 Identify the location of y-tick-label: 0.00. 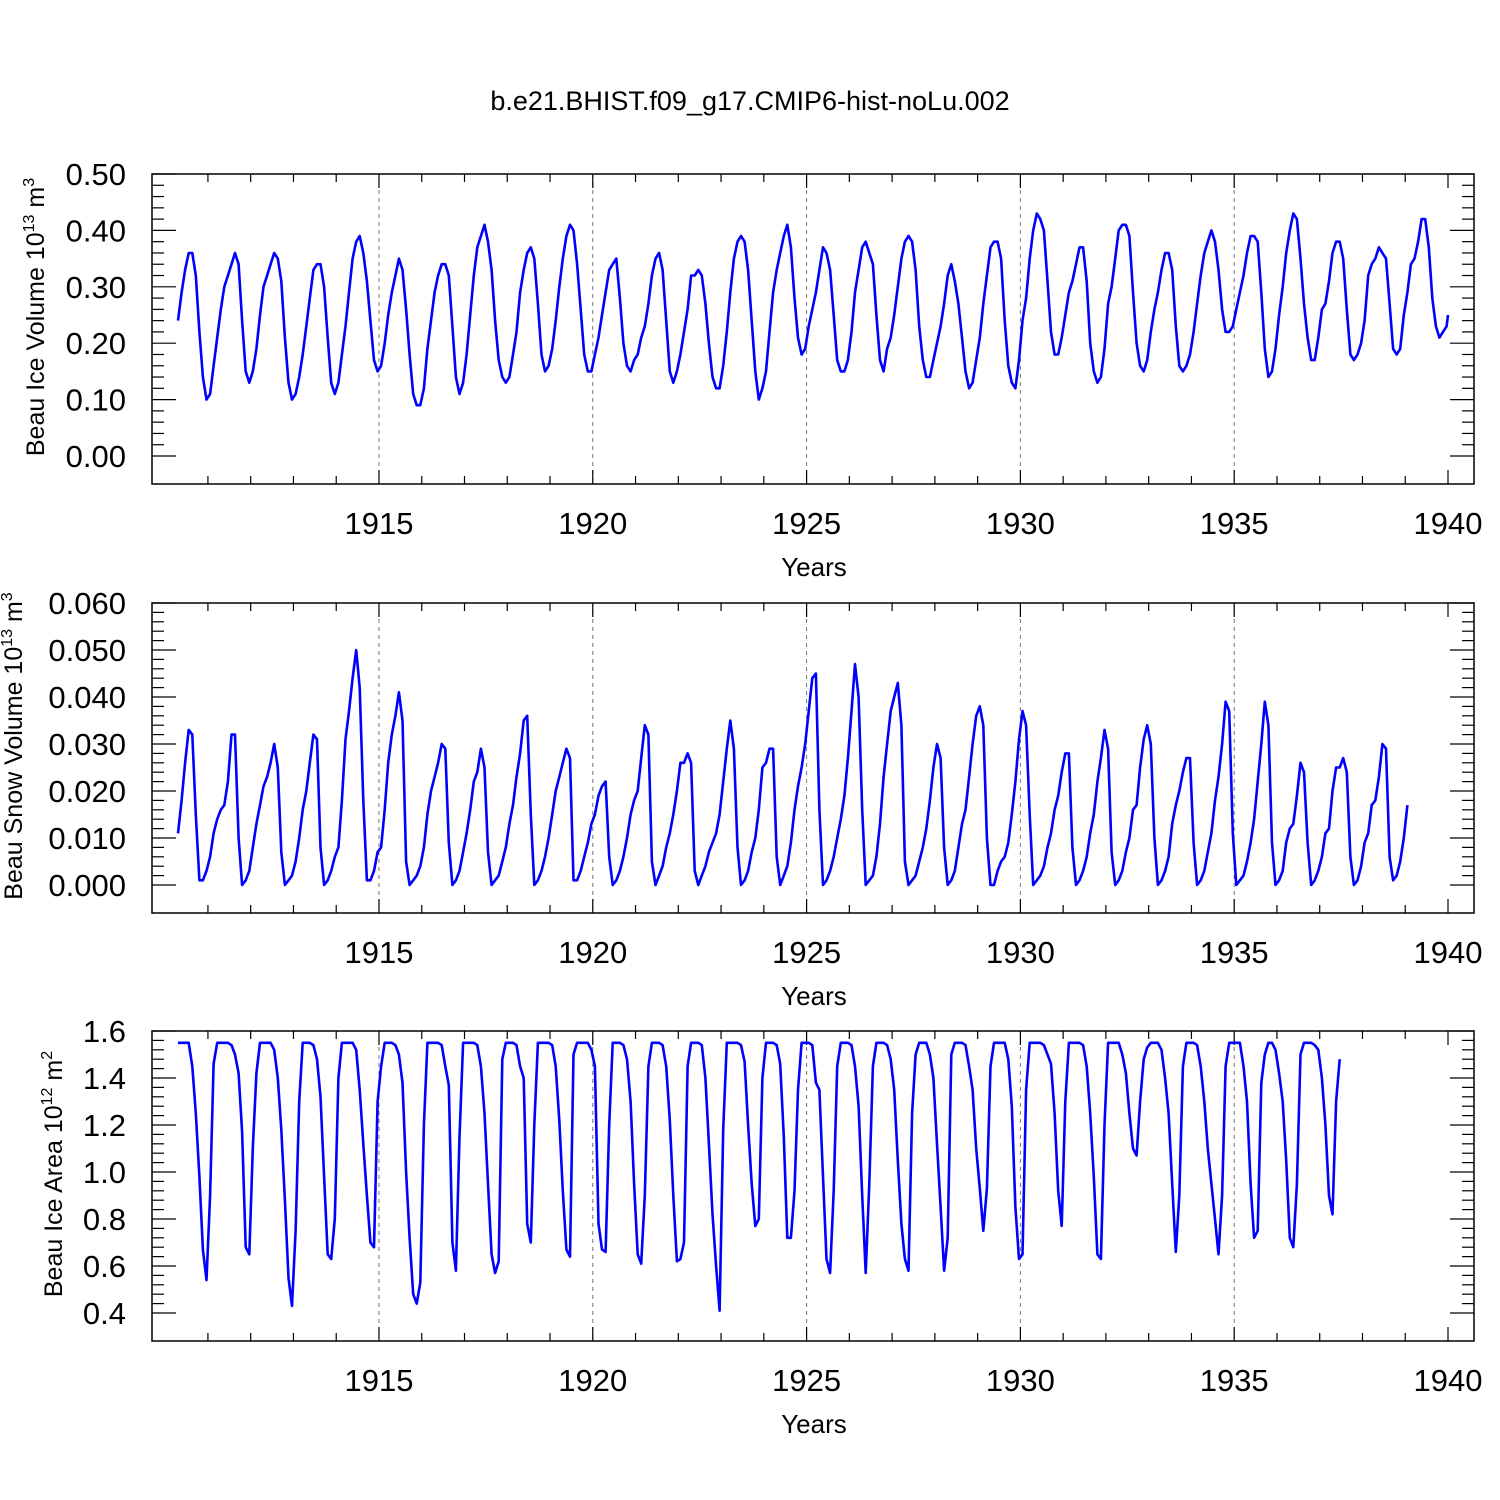
(96, 456).